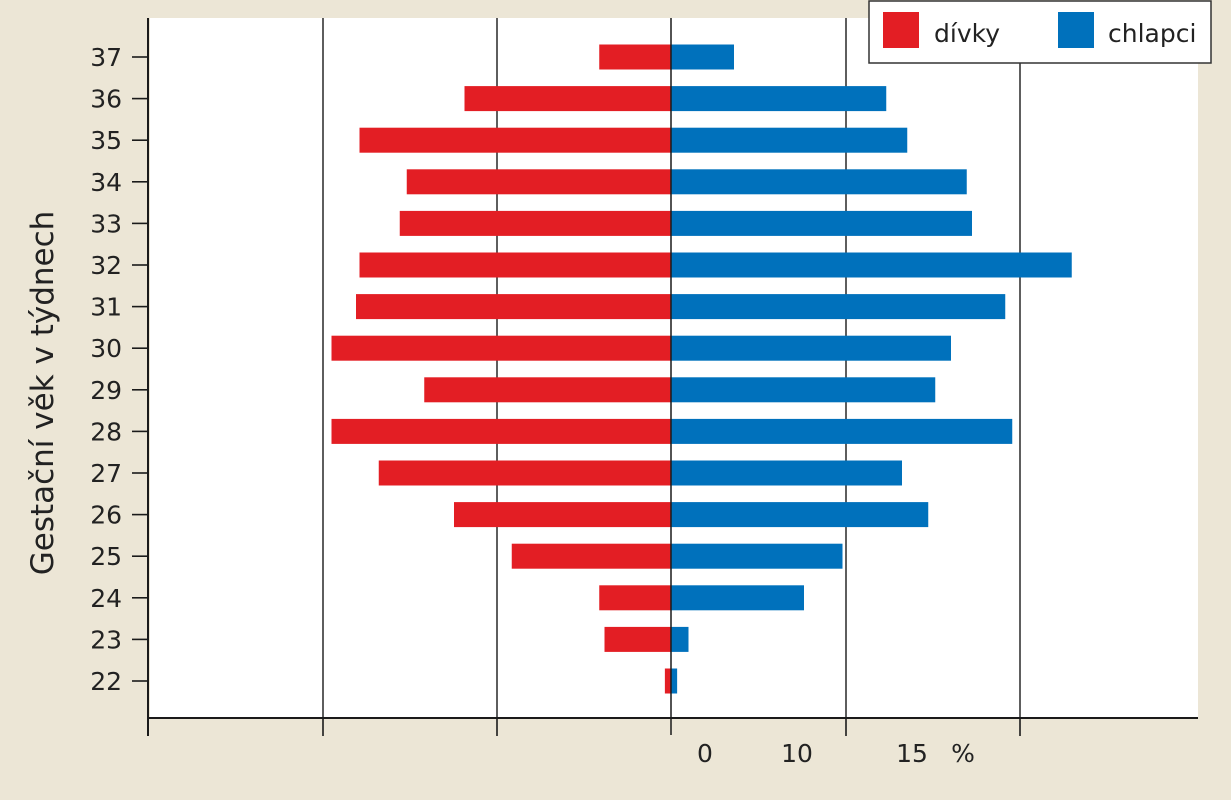  Describe the element at coordinates (705, 753) in the screenshot. I see `x-tick-label-0: 0` at that location.